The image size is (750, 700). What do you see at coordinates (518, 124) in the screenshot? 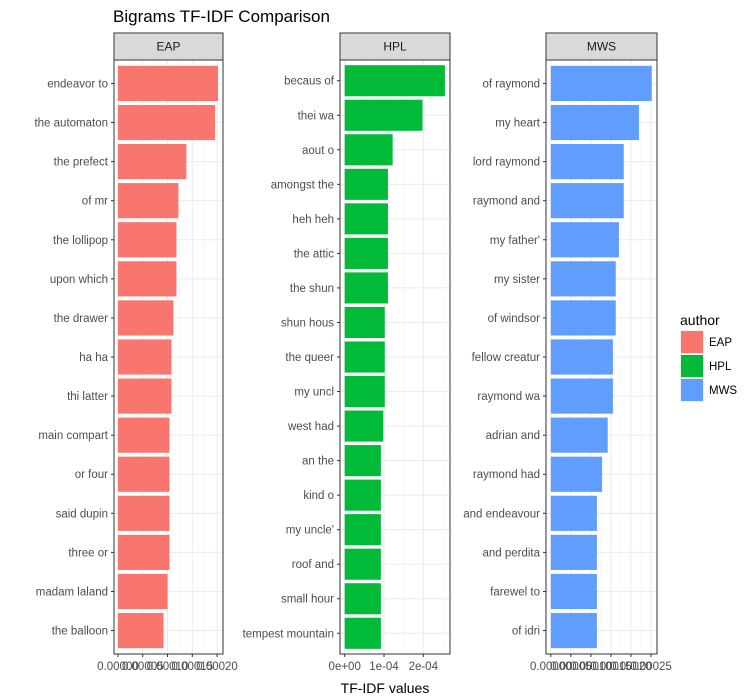
I see `category-label: my heart` at bounding box center [518, 124].